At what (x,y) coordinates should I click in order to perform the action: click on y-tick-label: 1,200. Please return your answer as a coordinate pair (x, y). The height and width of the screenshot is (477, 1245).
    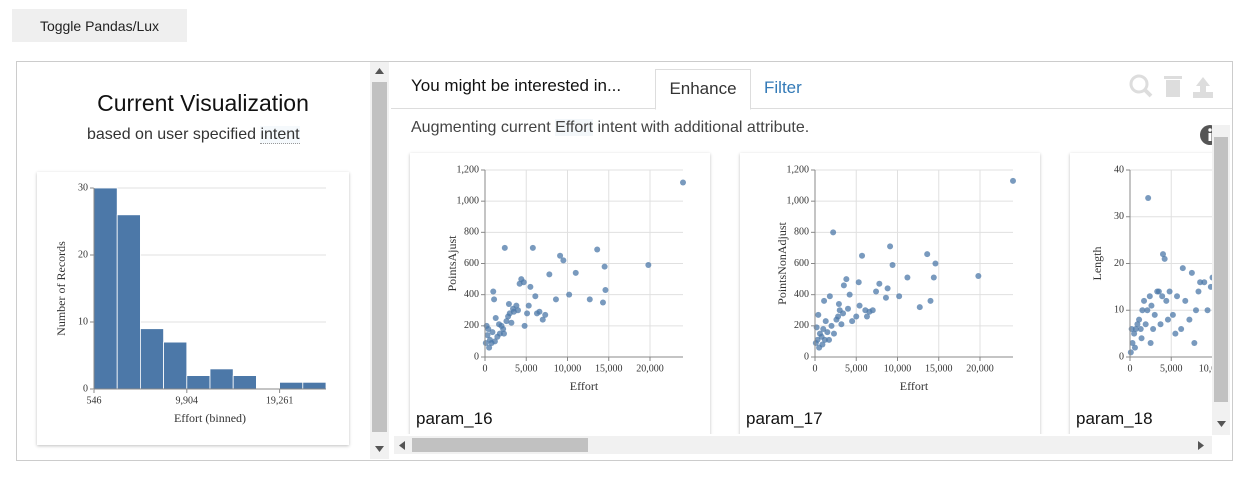
    Looking at the image, I should click on (798, 169).